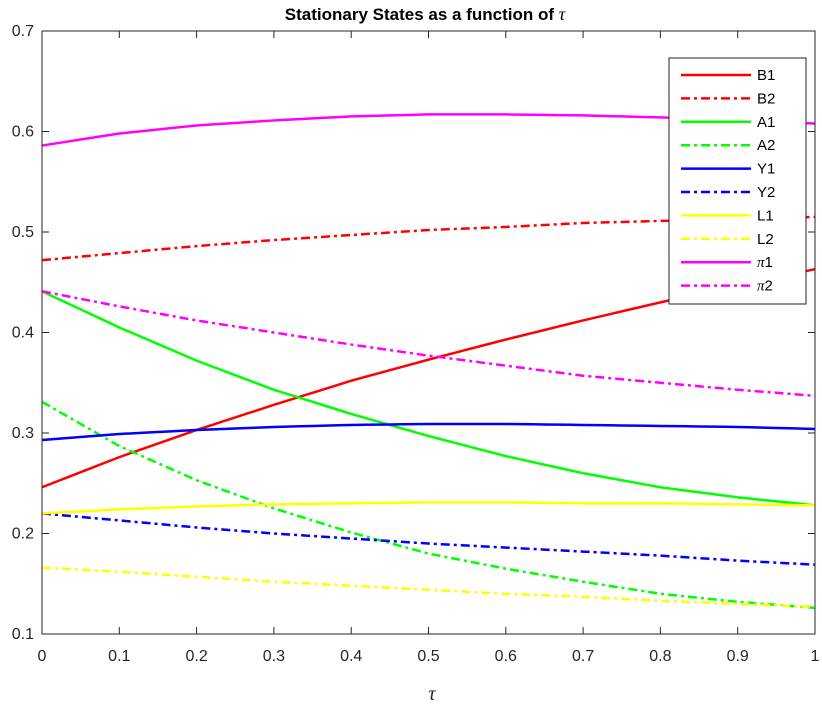  I want to click on legend-label-5: Y2, so click(766, 192).